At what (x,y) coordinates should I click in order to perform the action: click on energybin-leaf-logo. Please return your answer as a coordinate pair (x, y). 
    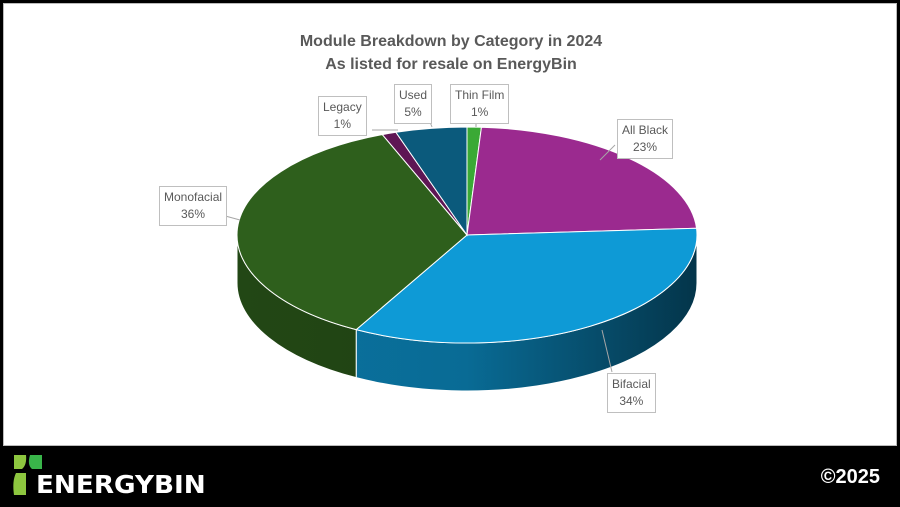
    Looking at the image, I should click on (27, 475).